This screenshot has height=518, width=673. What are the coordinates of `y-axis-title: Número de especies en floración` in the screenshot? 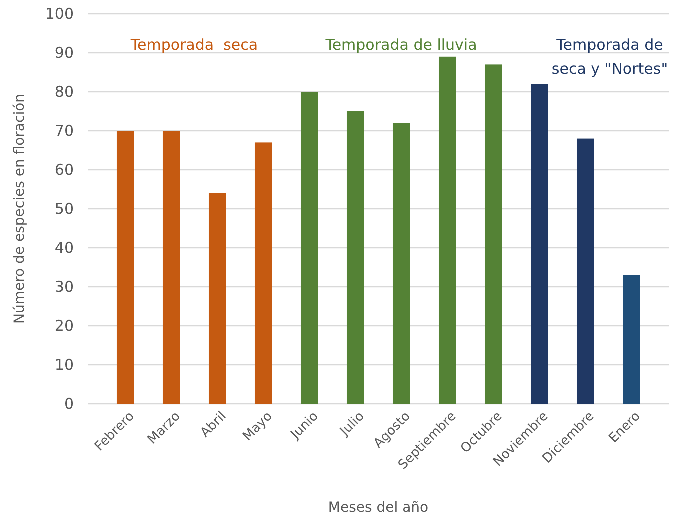 It's located at (20, 209).